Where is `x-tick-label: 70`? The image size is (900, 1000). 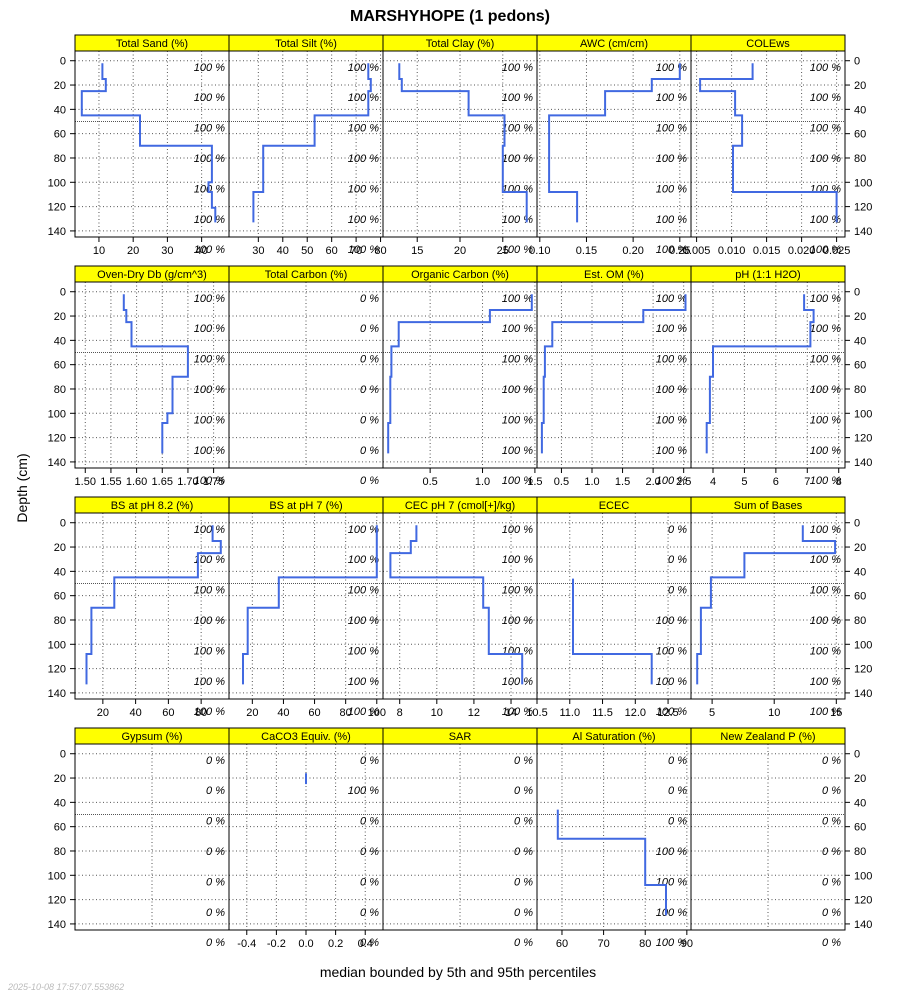 x-tick-label: 70 is located at coordinates (356, 251).